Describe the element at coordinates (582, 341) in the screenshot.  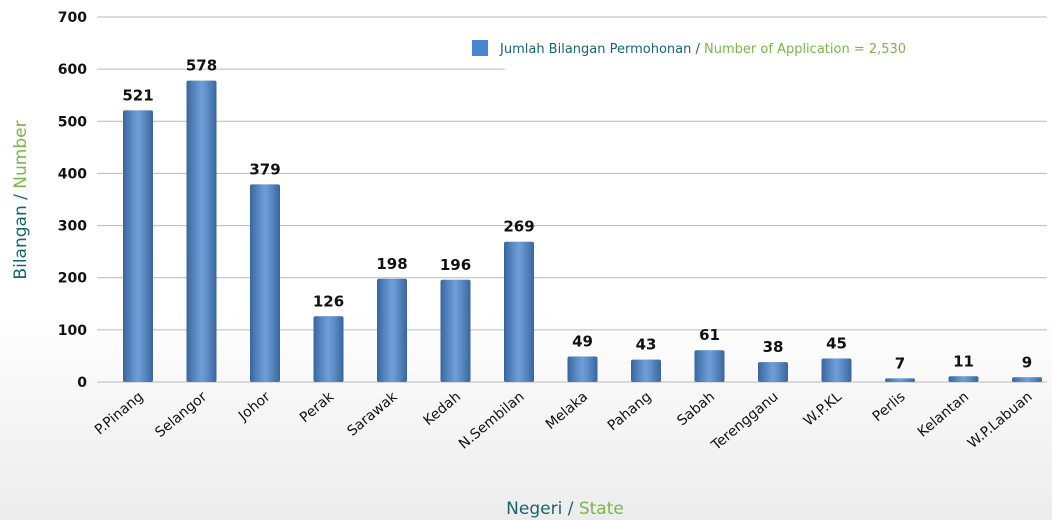
I see `data-label: 49` at that location.